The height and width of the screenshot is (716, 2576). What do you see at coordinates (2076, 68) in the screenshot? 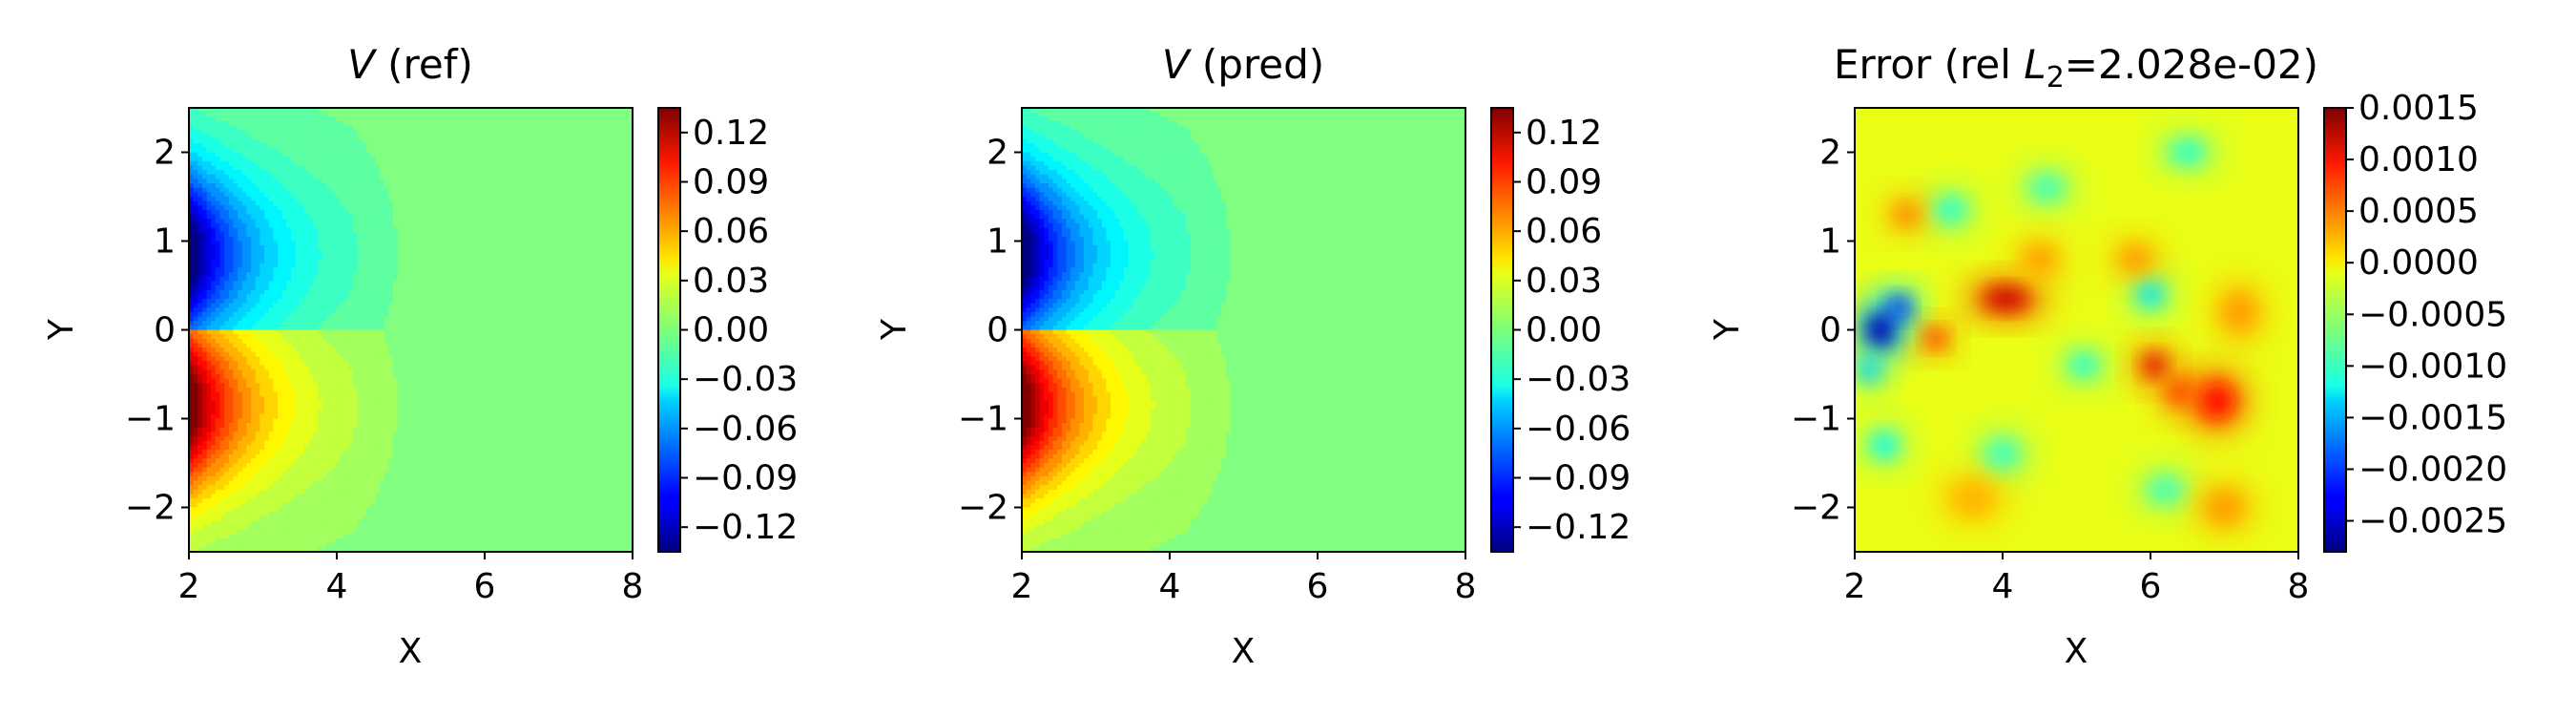
I see `panel-title: Error (rel L2=2.028e-02)` at bounding box center [2076, 68].